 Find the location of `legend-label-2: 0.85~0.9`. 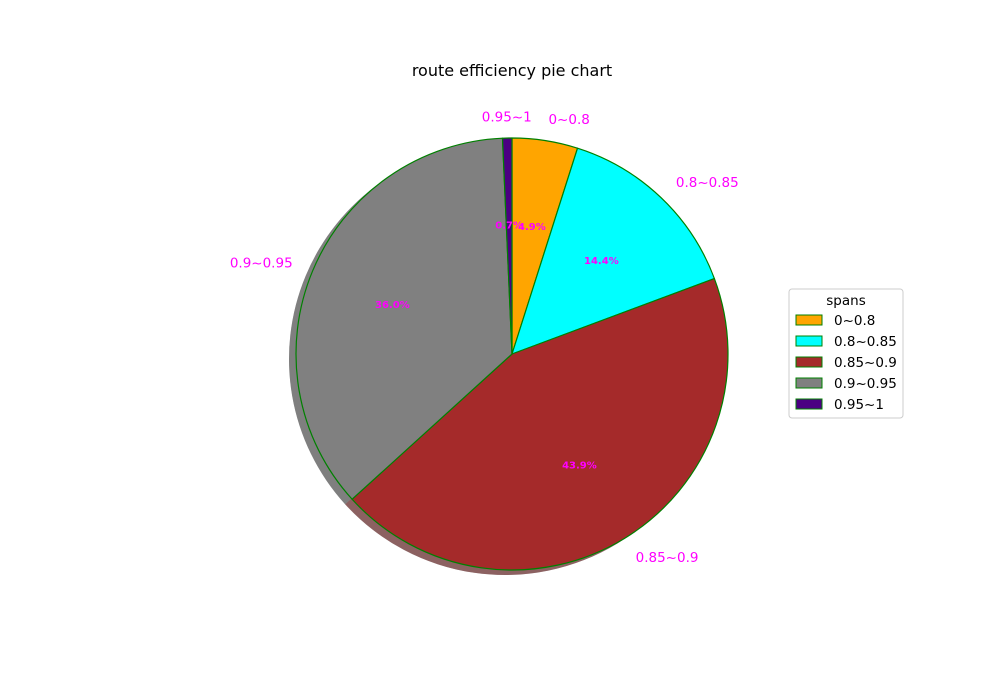

legend-label-2: 0.85~0.9 is located at coordinates (865, 363).